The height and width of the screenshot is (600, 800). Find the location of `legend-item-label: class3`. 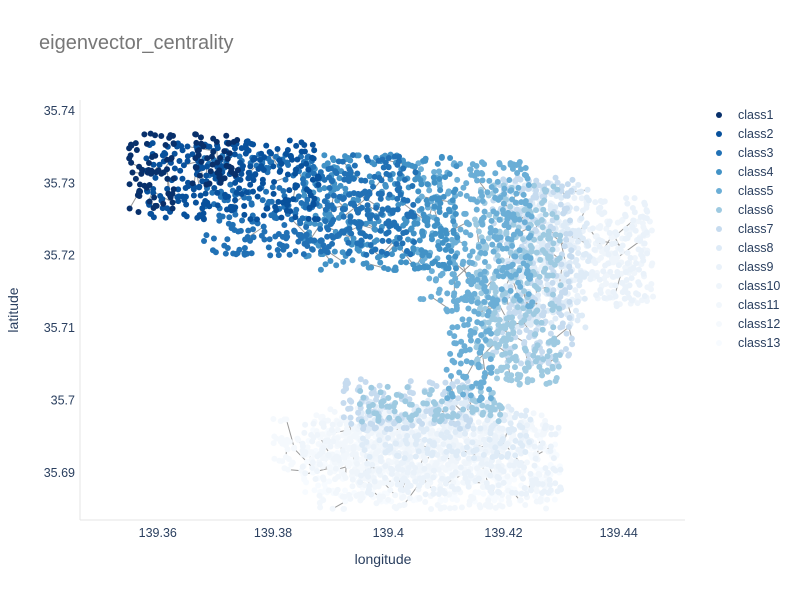

legend-item-label: class3 is located at coordinates (755, 153).